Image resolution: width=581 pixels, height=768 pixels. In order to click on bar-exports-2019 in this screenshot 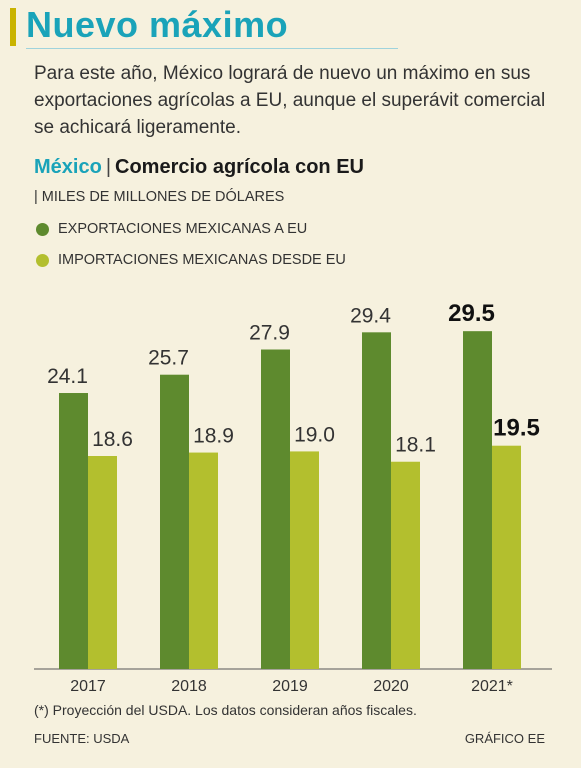, I will do `click(275, 509)`.